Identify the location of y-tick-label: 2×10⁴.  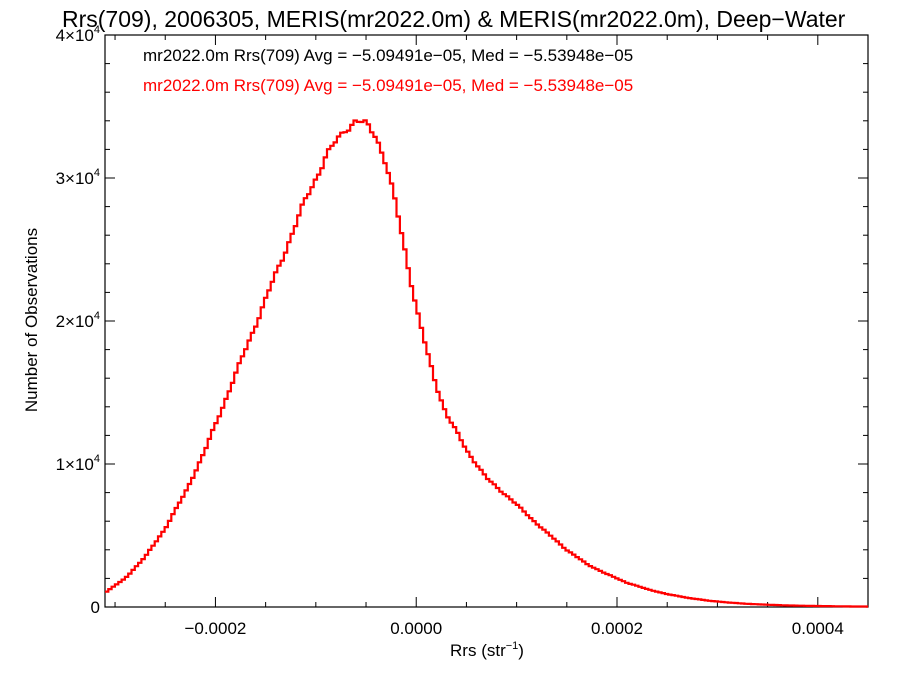
(78, 320).